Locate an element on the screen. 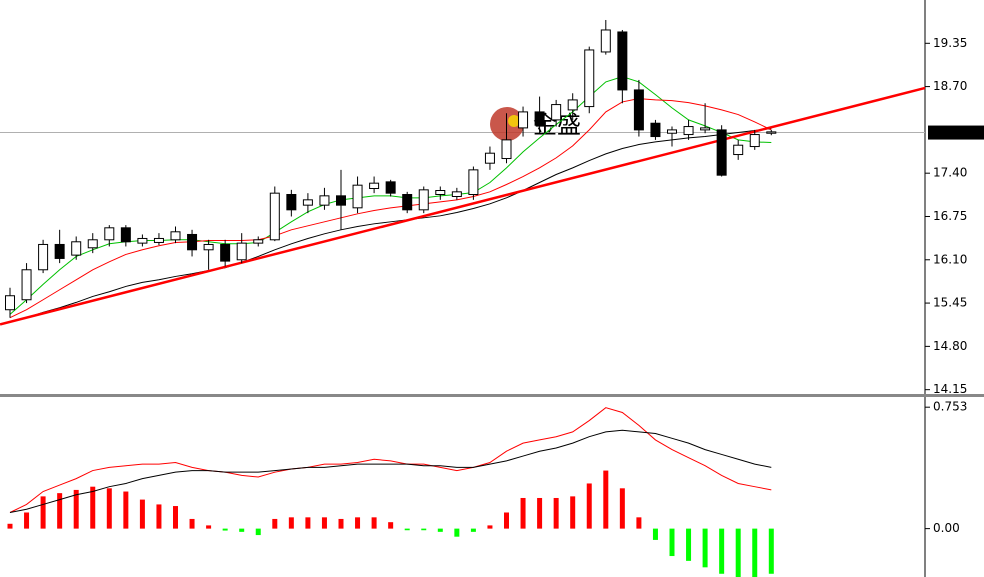 The width and height of the screenshot is (984, 577). y-tick-label: 15.45 is located at coordinates (950, 303).